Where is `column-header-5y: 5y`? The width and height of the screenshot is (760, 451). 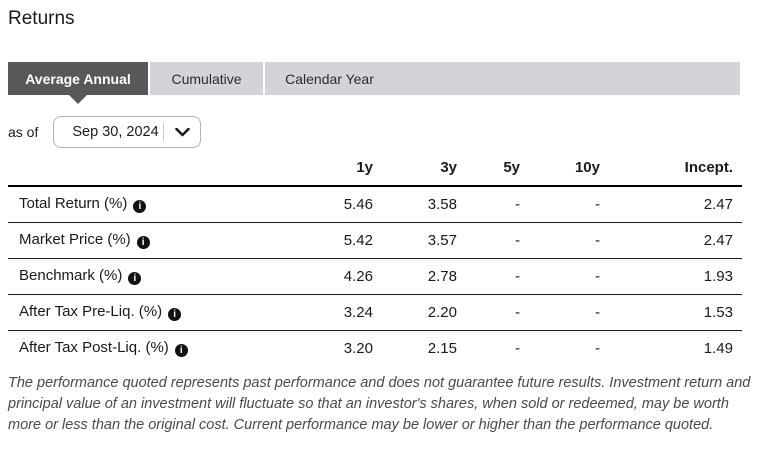
column-header-5y: 5y is located at coordinates (488, 170).